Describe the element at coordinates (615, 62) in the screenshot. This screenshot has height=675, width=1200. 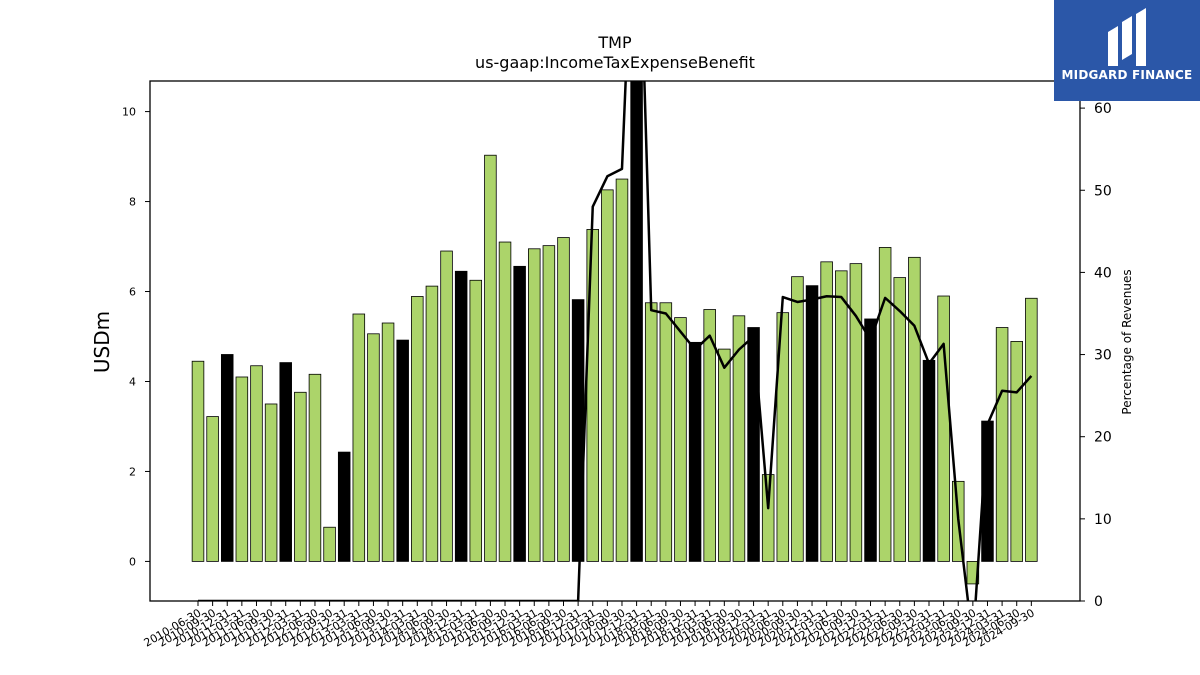
I see `chart-subtitle: us-gaap:IncomeTaxExpenseBenefit` at that location.